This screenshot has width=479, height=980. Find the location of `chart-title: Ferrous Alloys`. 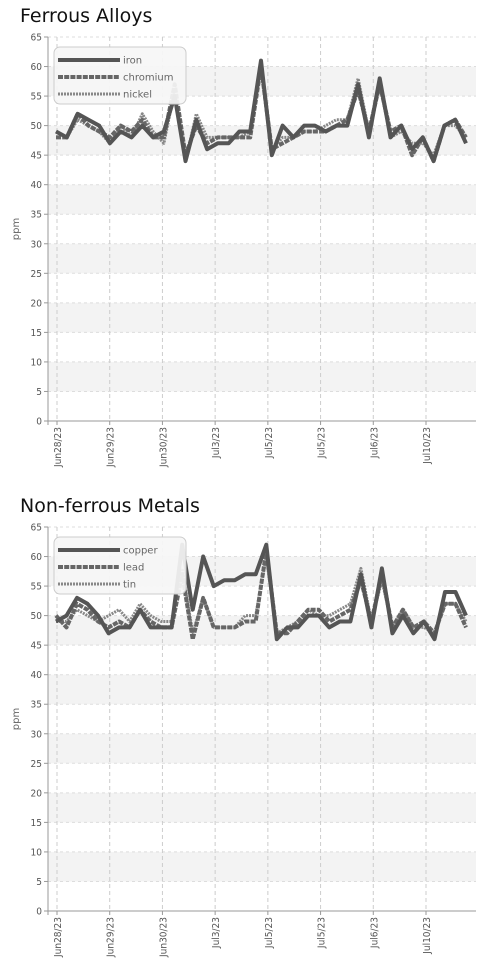

chart-title: Ferrous Alloys is located at coordinates (86, 16).